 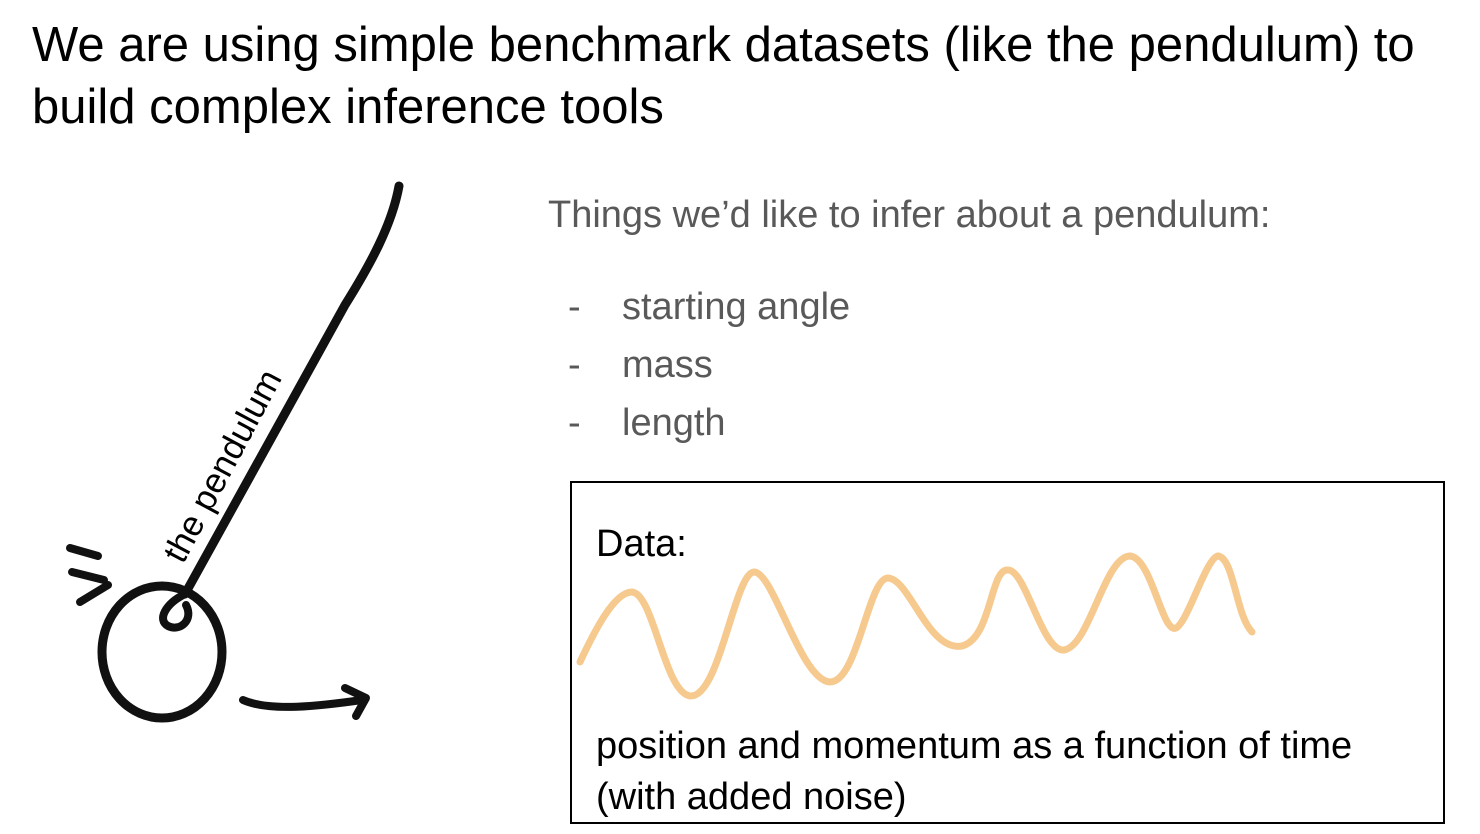 I want to click on pendulum-sketch: the pendulum, so click(x=235, y=452).